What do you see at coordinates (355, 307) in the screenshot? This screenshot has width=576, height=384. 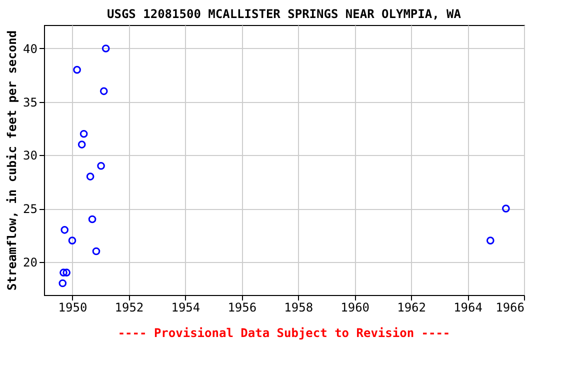 I see `x-tick-label: 1960` at bounding box center [355, 307].